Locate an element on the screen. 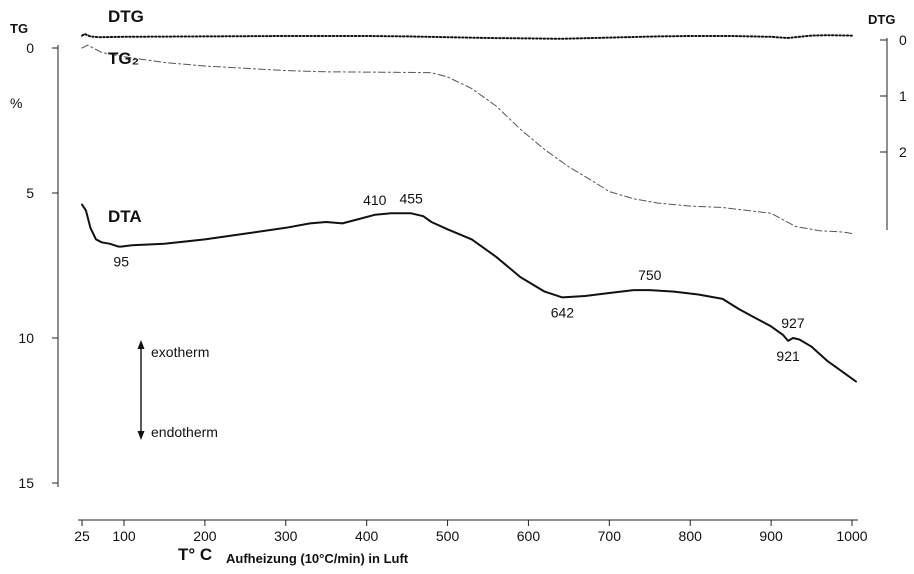 The image size is (914, 574). left-tick-label: 5 is located at coordinates (30, 193).